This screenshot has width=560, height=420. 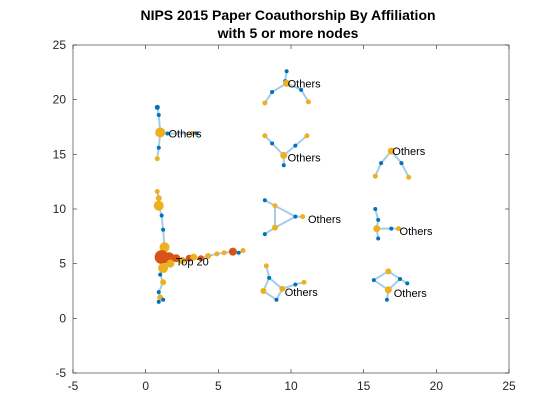 What do you see at coordinates (62, 264) in the screenshot?
I see `y-tick-label-2: 5` at bounding box center [62, 264].